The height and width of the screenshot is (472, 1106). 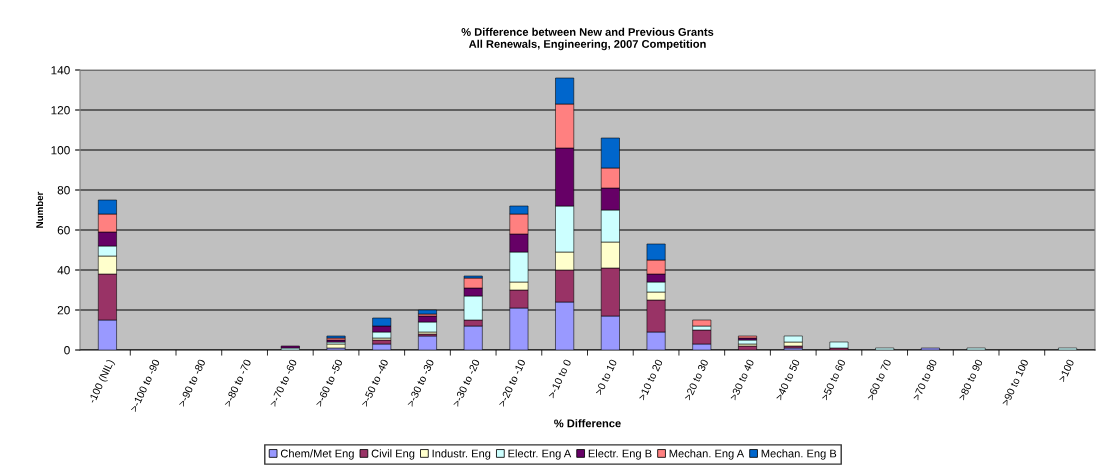 What do you see at coordinates (283, 383) in the screenshot?
I see `x-tick-label: >-70 to -60` at bounding box center [283, 383].